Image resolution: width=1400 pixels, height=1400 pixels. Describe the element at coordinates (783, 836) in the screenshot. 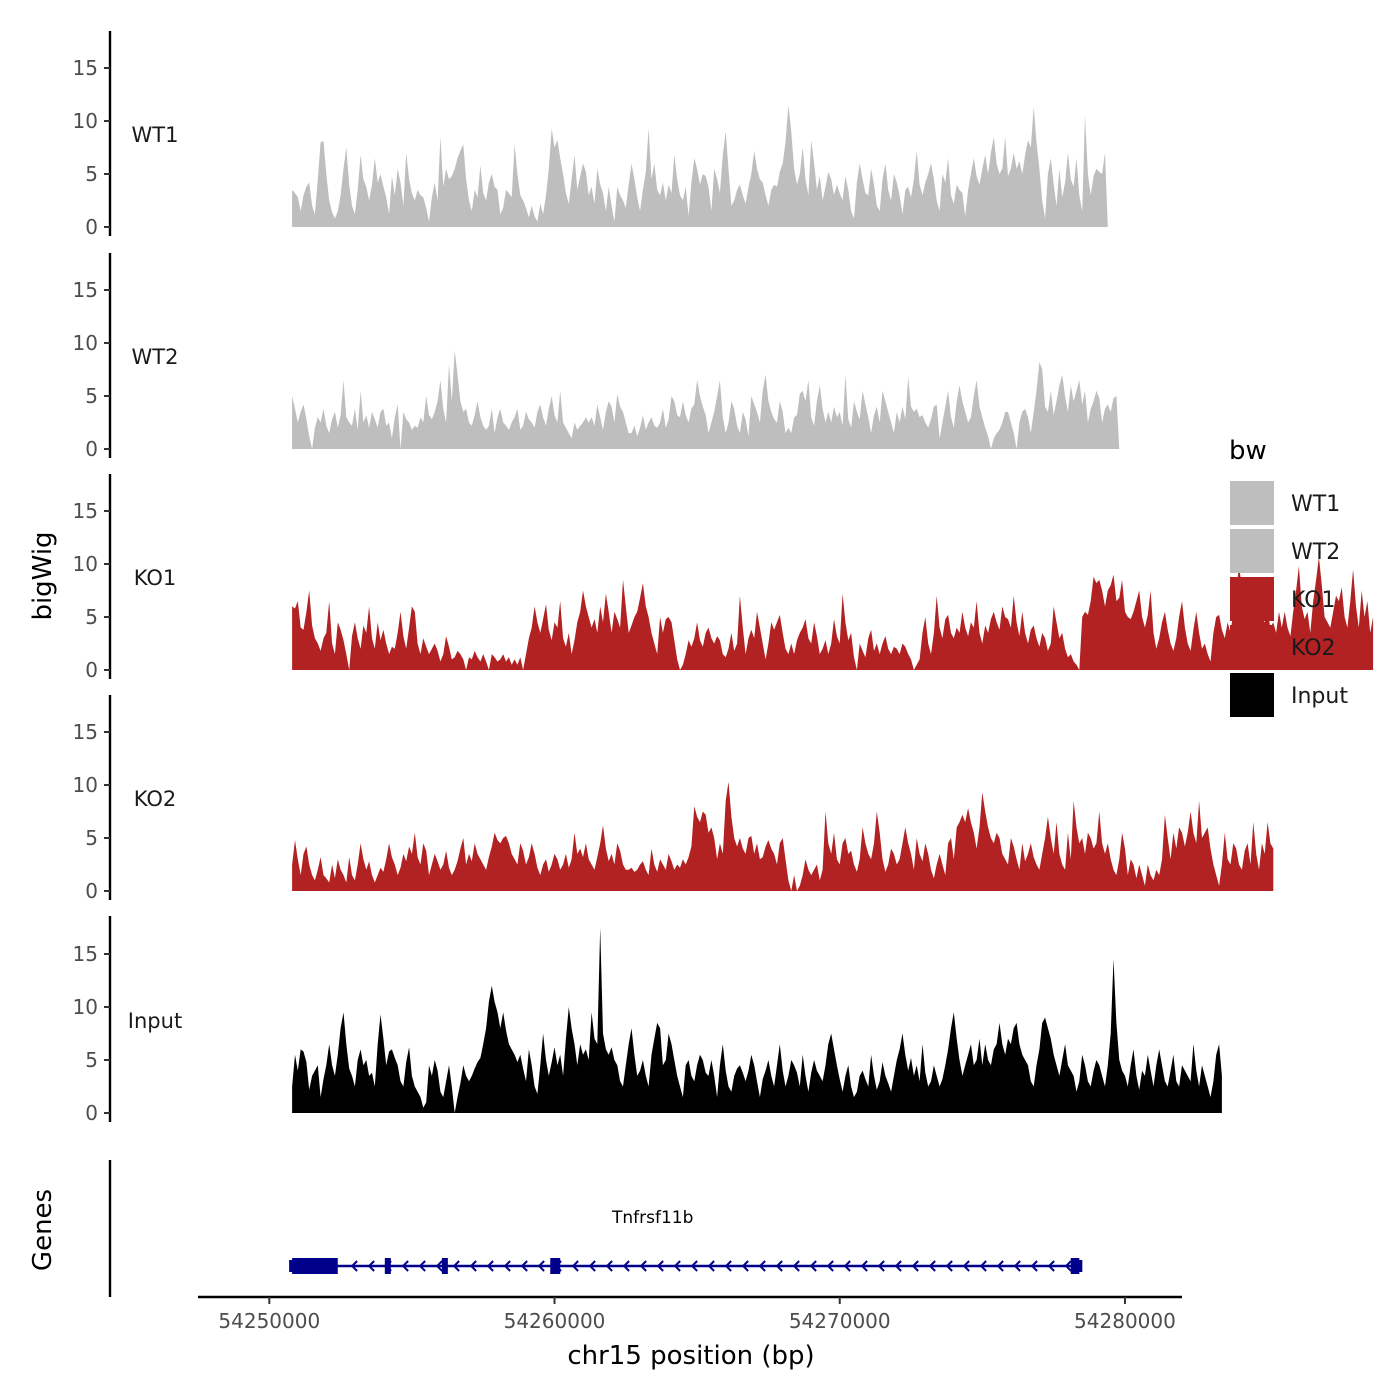

I see `coverage-area-ko2` at that location.